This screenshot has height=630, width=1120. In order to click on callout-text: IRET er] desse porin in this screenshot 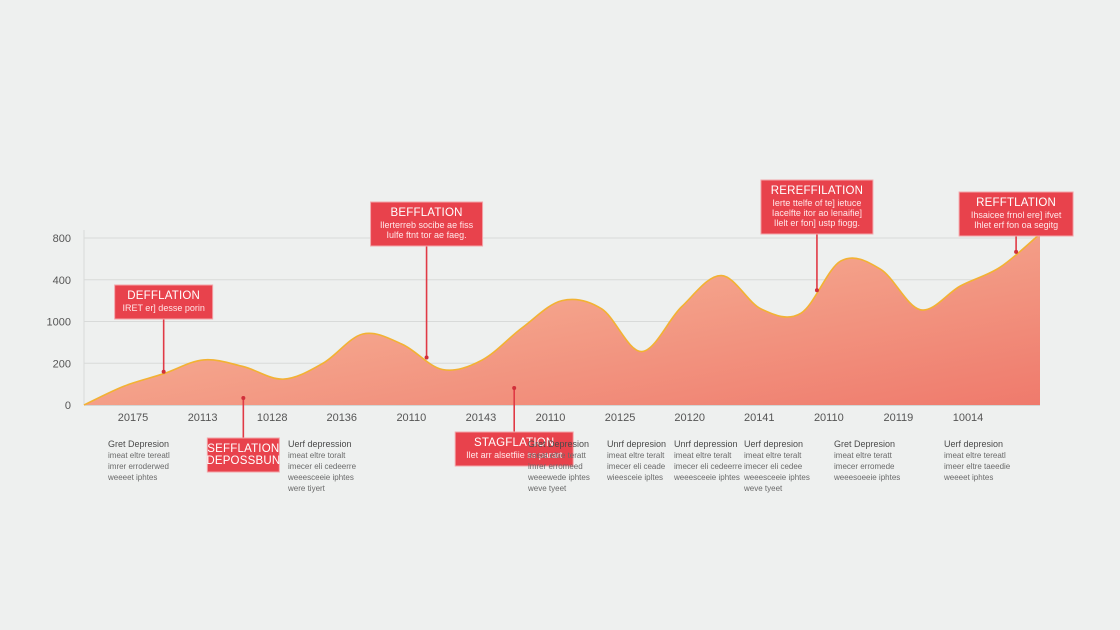, I will do `click(163, 308)`.